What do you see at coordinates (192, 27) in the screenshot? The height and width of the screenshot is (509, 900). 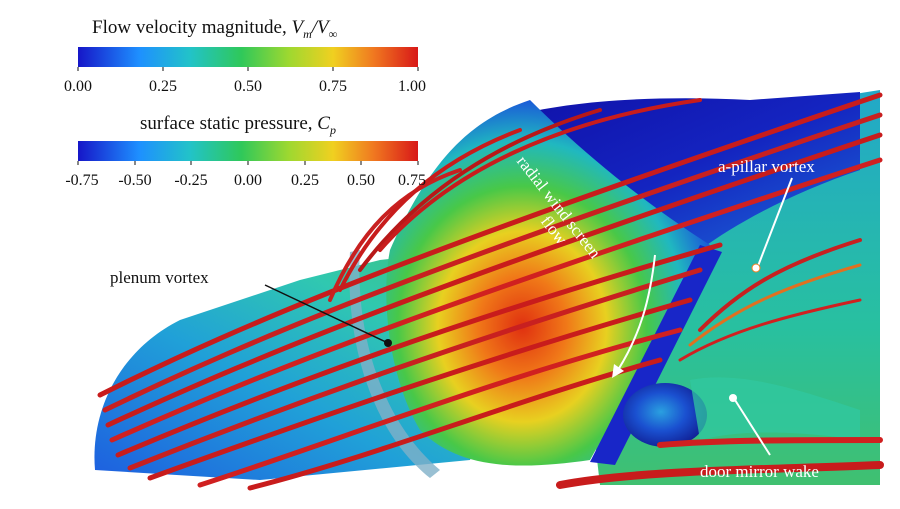 I see `velocity-legend-title-text: Flow velocity magnitude,` at bounding box center [192, 27].